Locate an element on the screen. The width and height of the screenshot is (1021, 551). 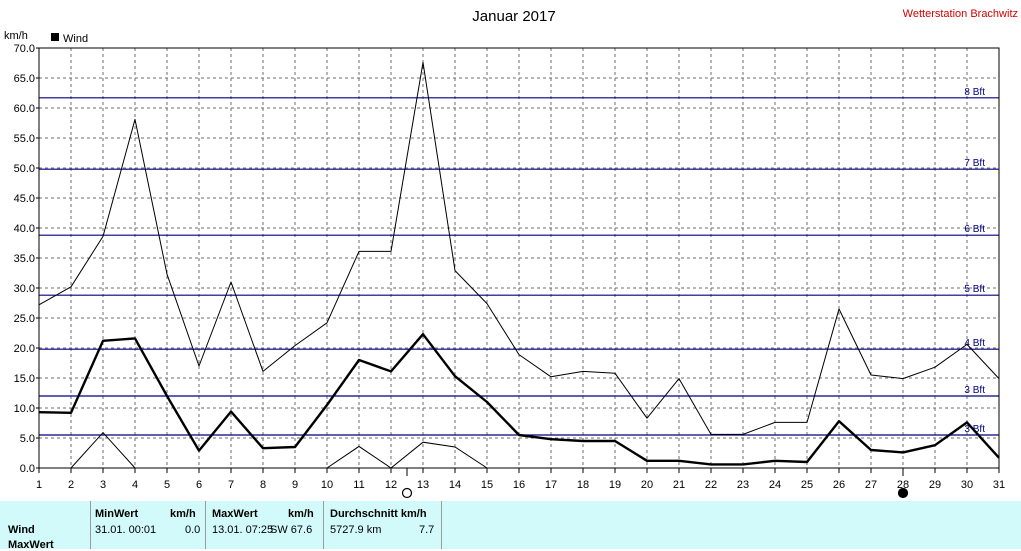
x-tick-label: 21 is located at coordinates (679, 485).